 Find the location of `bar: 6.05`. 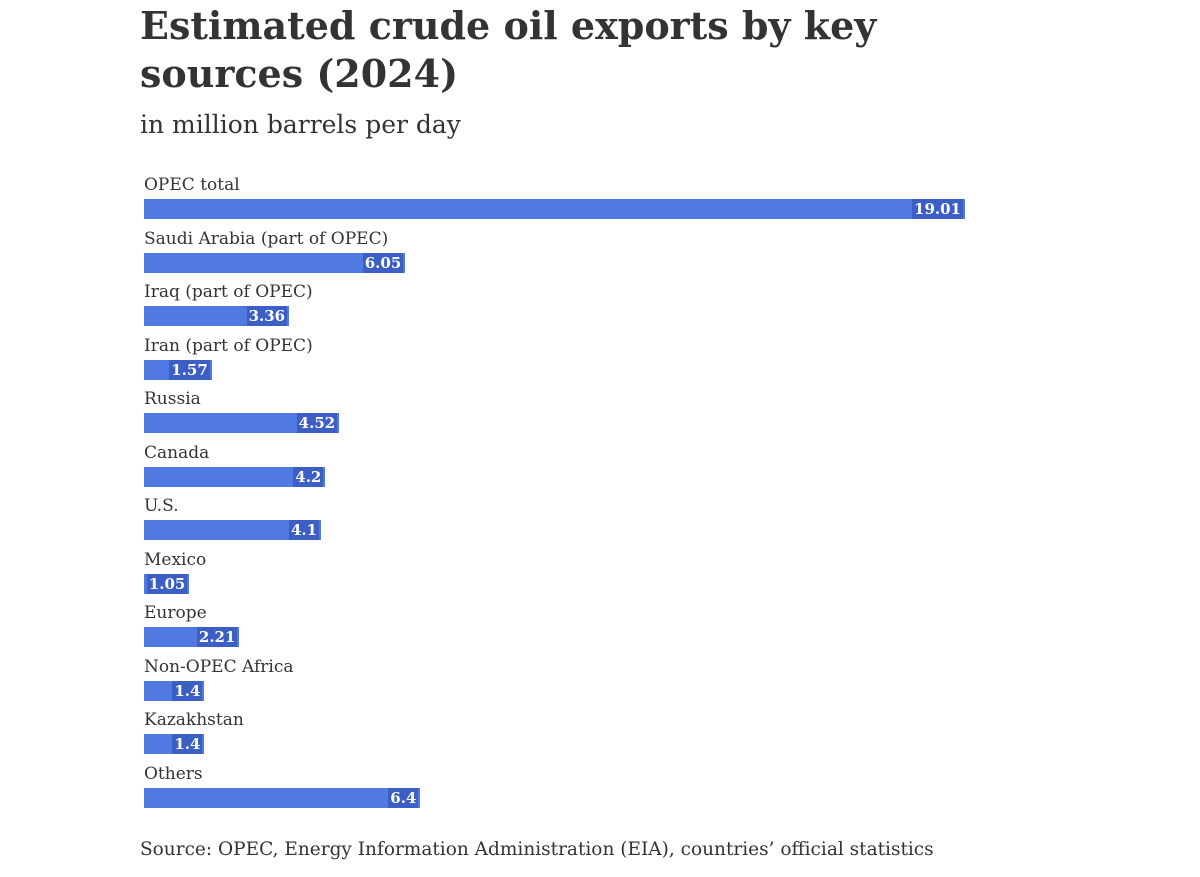

bar: 6.05 is located at coordinates (275, 262).